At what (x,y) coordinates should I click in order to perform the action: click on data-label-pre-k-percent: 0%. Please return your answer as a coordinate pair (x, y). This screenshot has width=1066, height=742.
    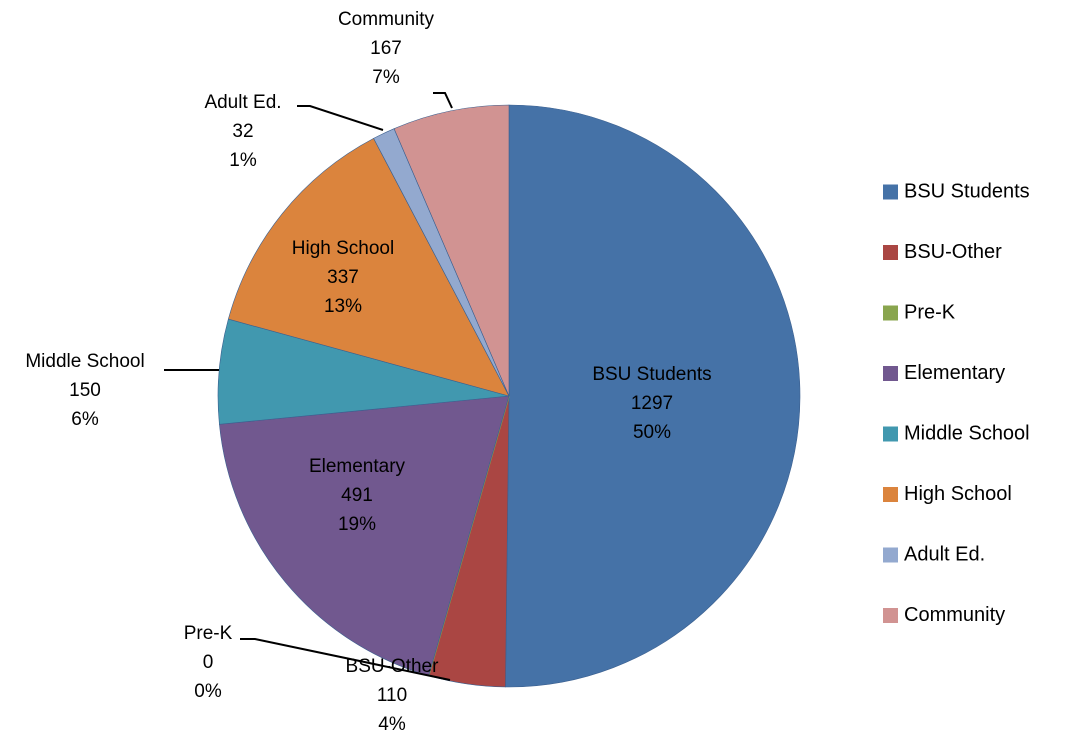
    Looking at the image, I should click on (208, 691).